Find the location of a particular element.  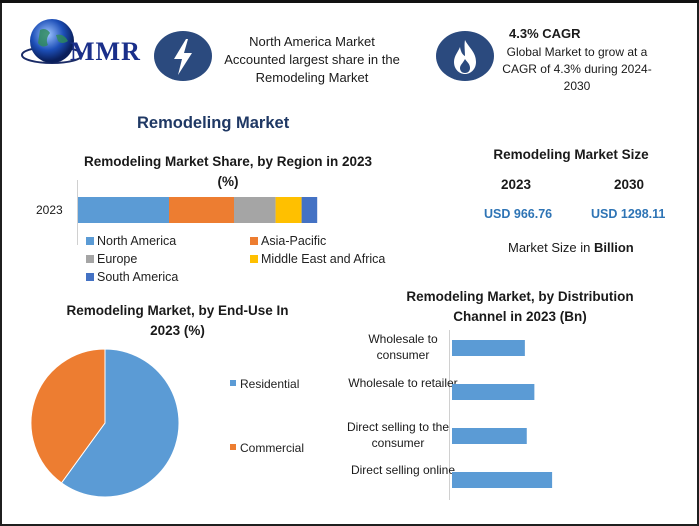

market-size-year-2030: 2030 is located at coordinates (629, 184).